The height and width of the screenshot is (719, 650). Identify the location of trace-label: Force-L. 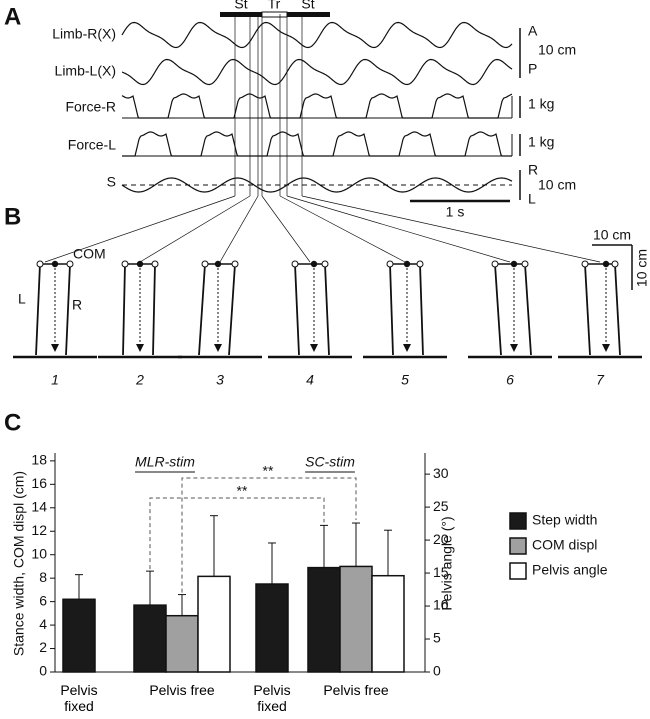
(92, 145).